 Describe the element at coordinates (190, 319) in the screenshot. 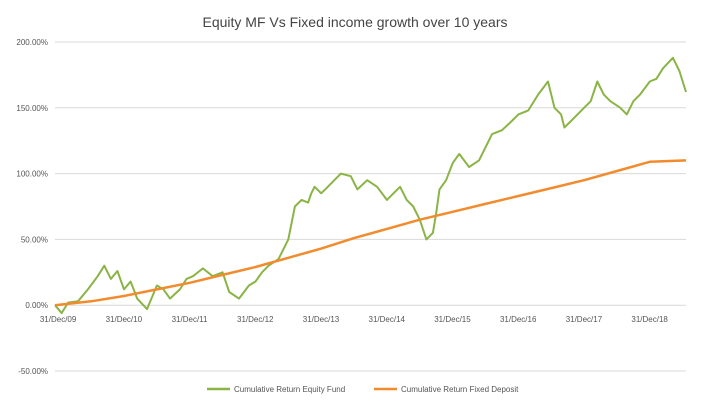

I see `x-tick-label: 31/Dec/11` at that location.